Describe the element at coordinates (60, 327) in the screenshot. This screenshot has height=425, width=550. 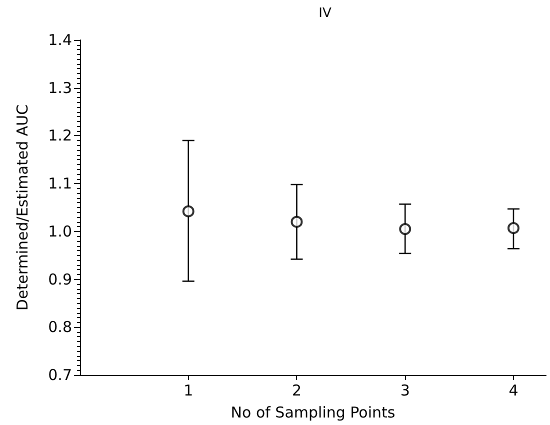
I see `y-tick-label: 0.8` at that location.